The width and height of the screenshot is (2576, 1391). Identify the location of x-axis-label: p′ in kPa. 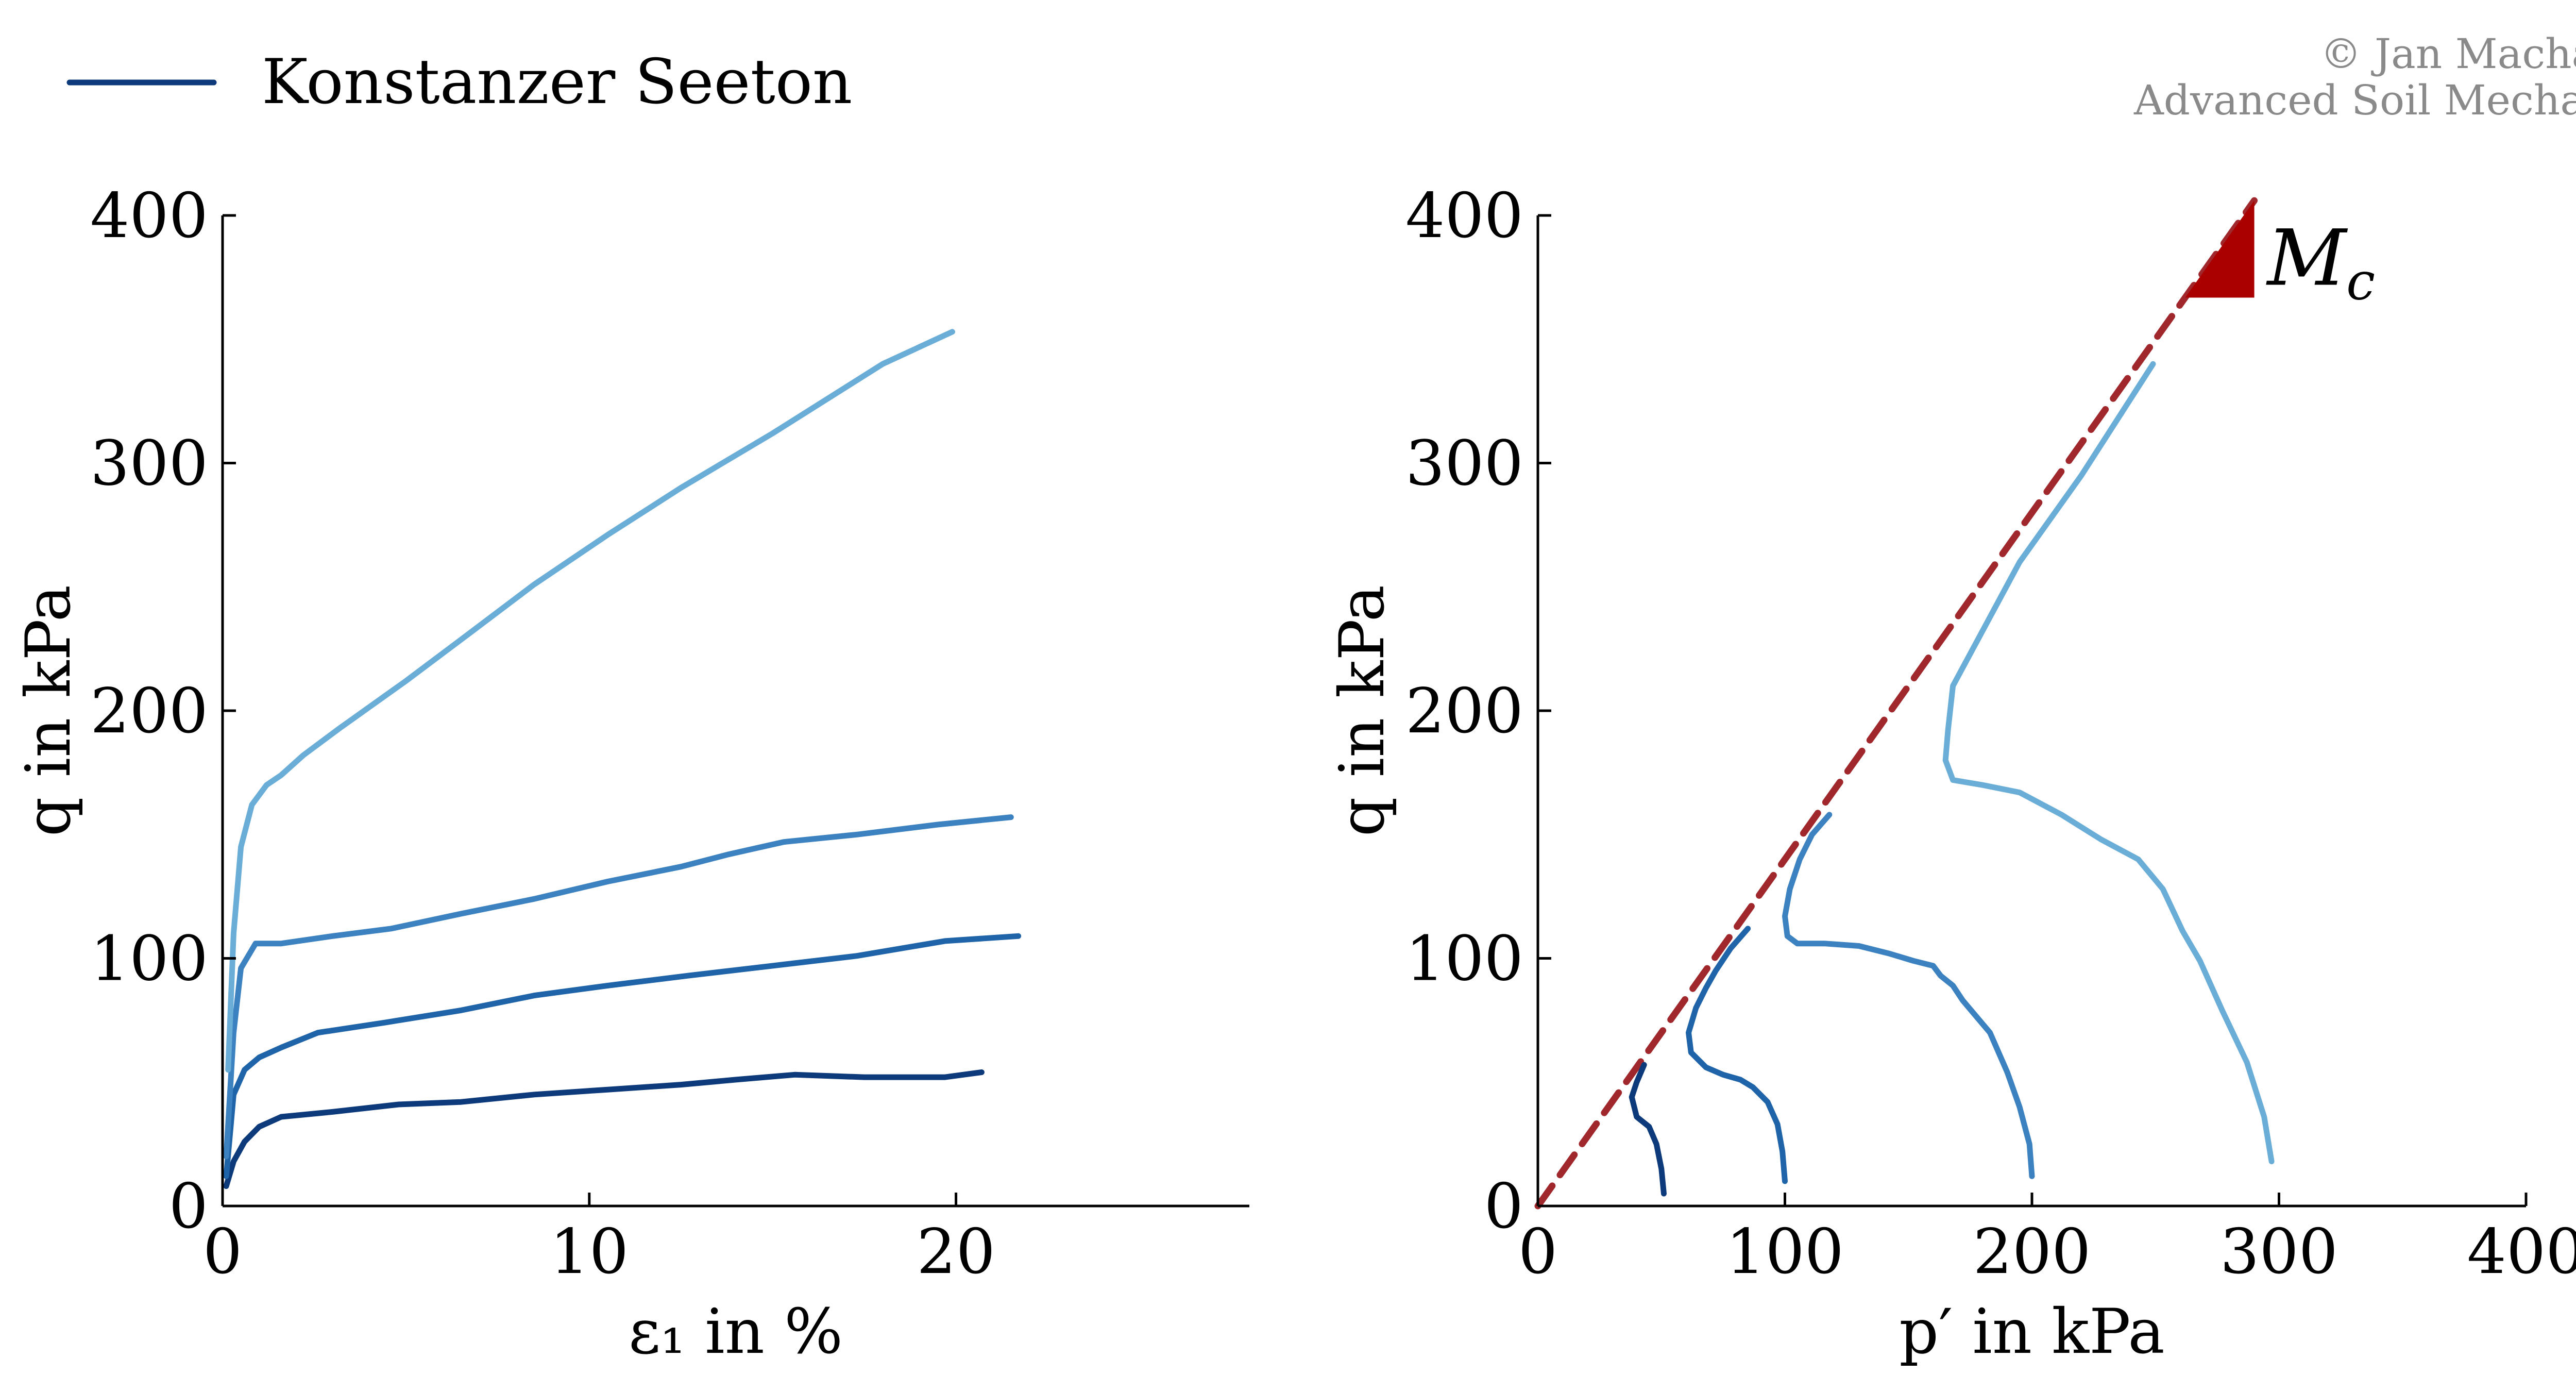
(2032, 1332).